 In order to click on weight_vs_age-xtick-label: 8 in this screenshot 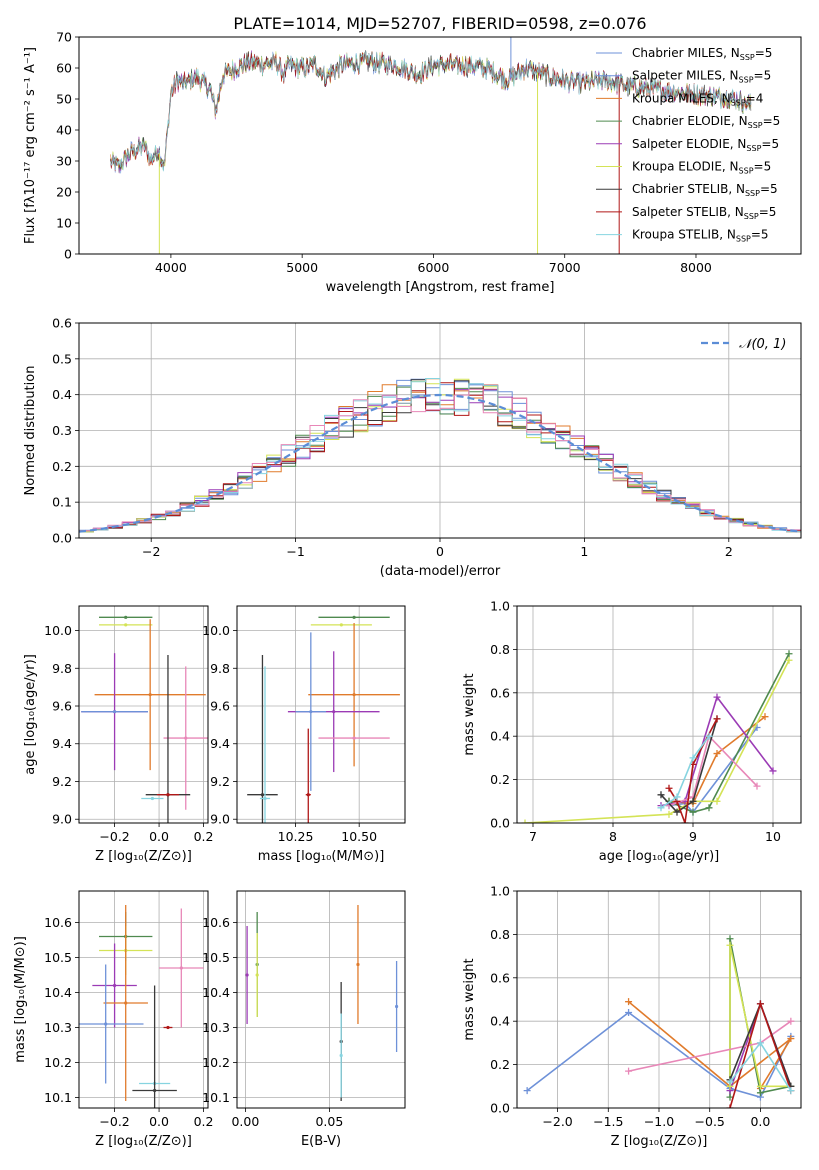, I will do `click(613, 836)`.